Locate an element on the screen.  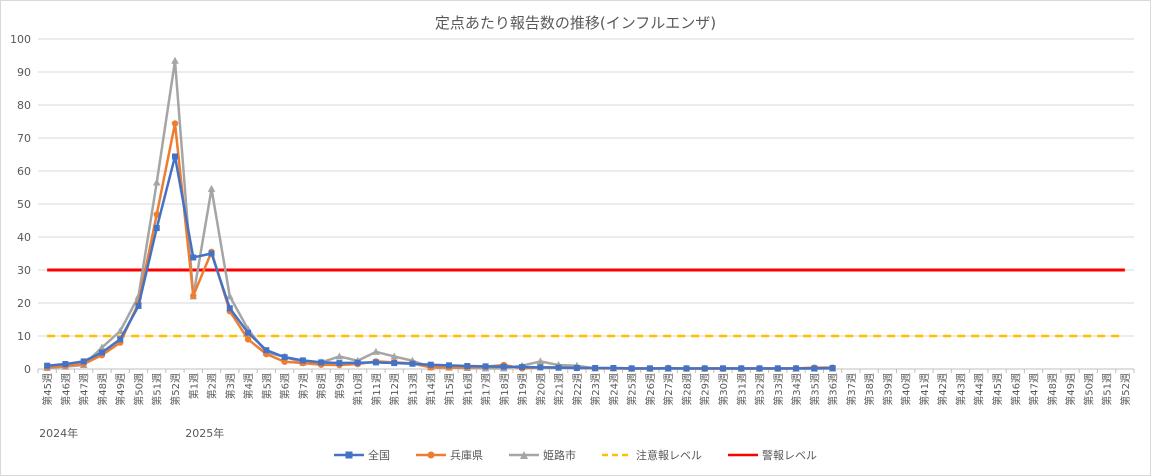
x-tick-label: 第36週 is located at coordinates (833, 389).